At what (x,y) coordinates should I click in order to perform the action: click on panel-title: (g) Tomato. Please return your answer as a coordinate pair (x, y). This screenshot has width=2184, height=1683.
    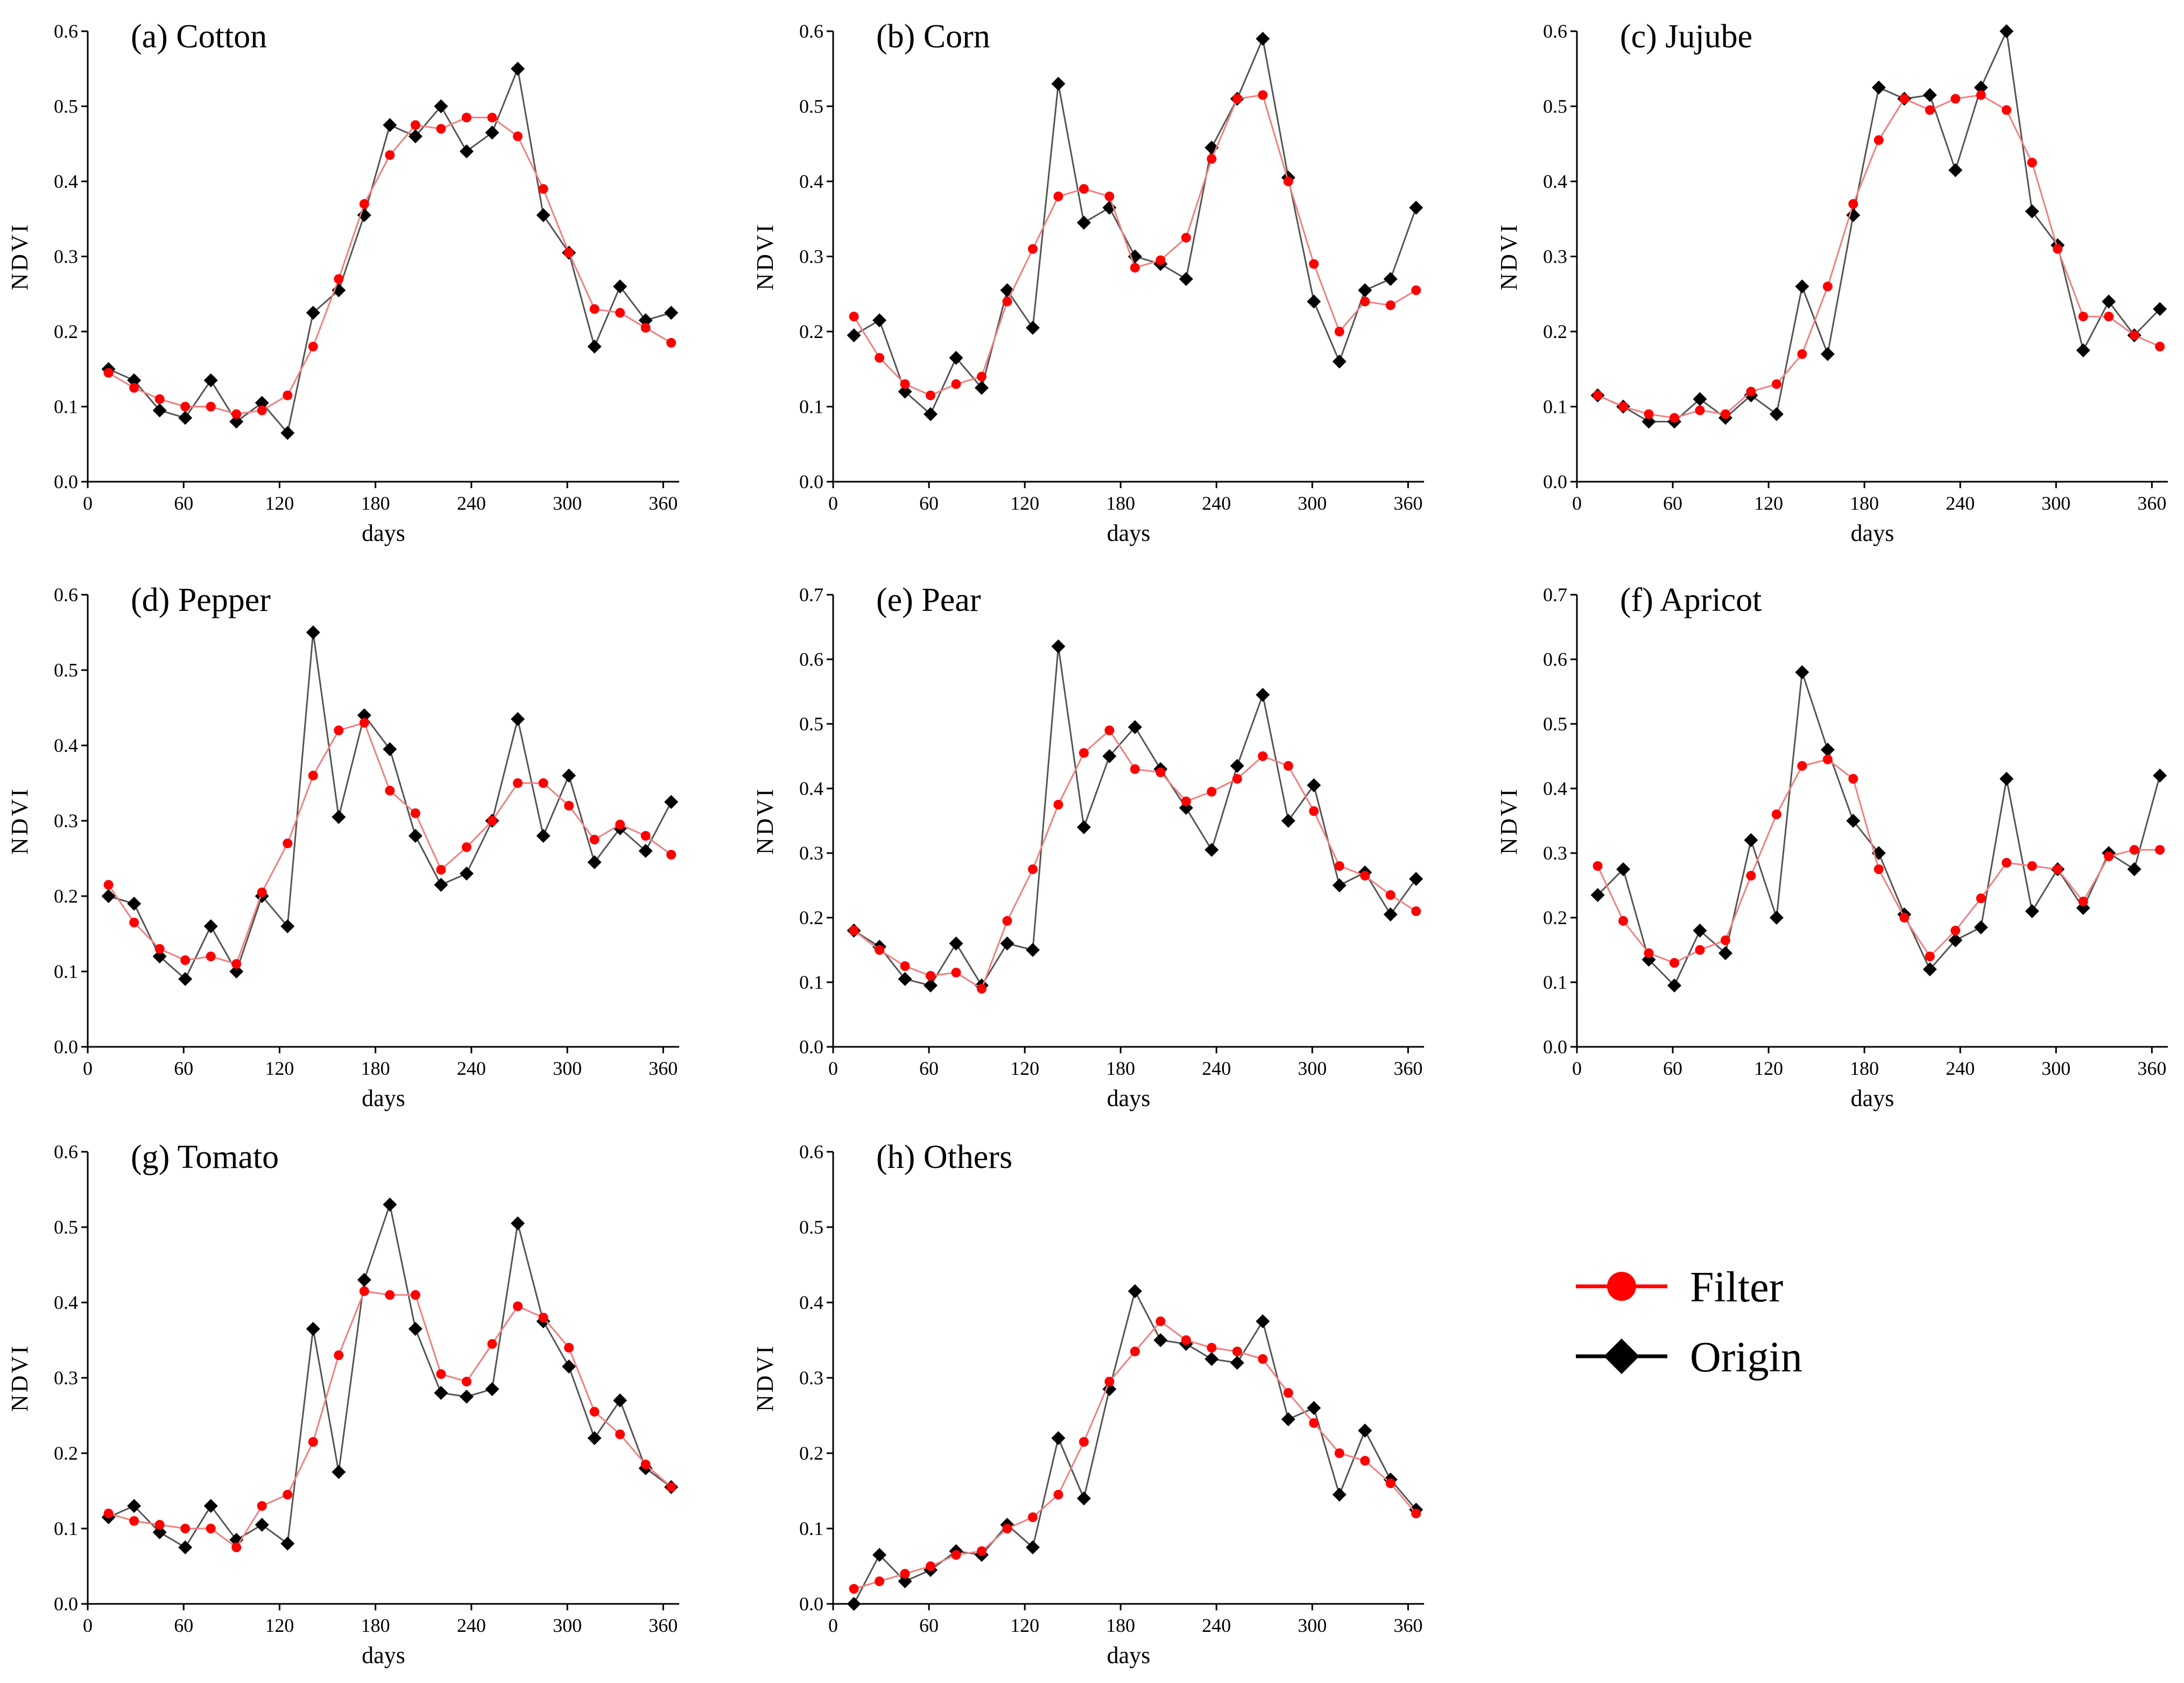
    Looking at the image, I should click on (205, 1157).